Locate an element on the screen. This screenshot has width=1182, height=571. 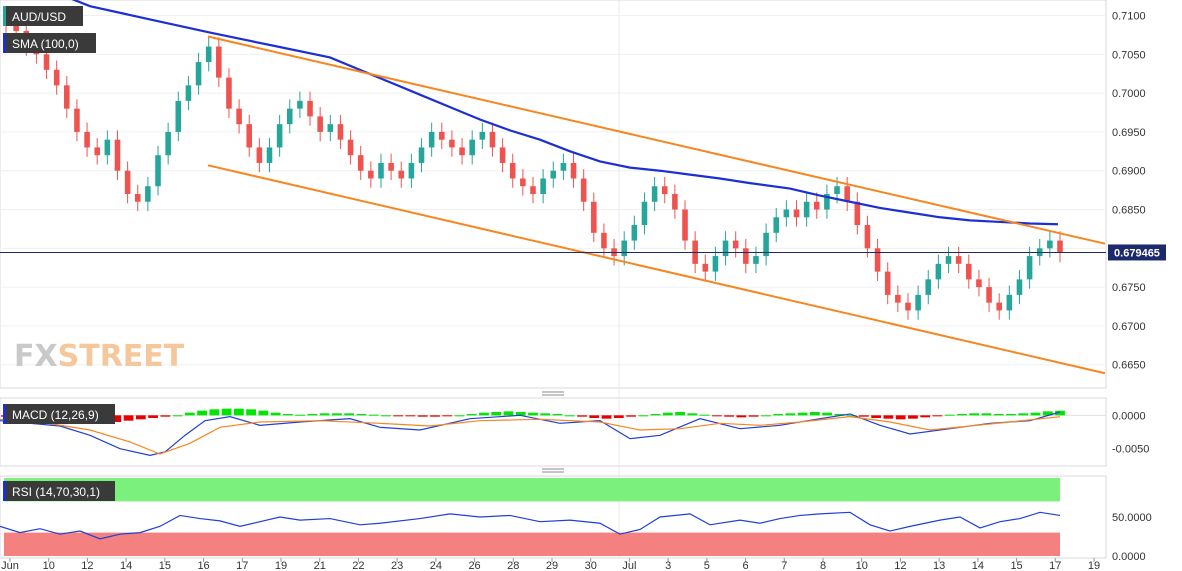
time-tick-label: 29 is located at coordinates (552, 565).